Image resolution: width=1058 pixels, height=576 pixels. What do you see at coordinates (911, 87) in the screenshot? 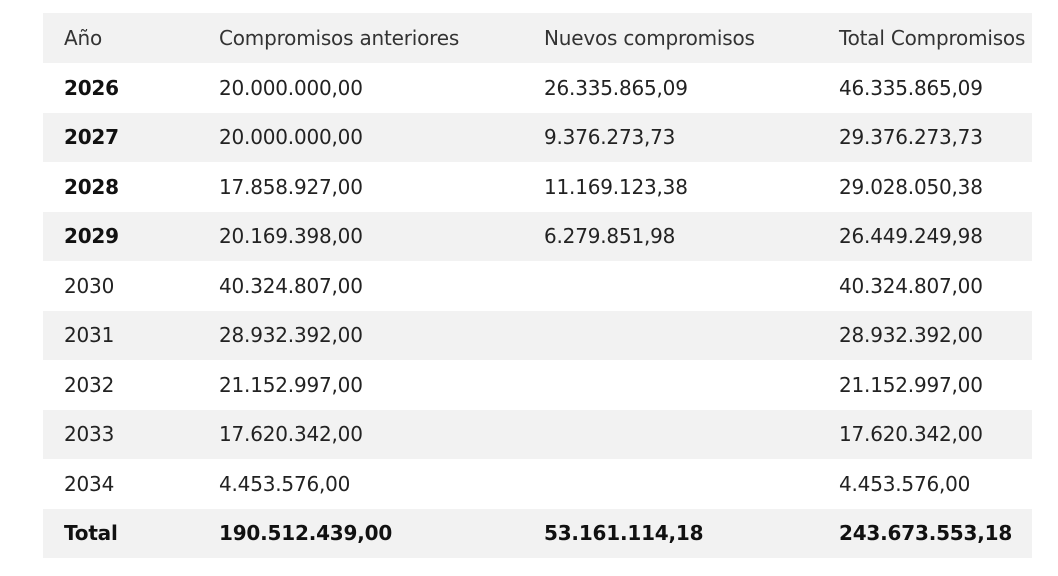
I see `total-commitments-cell: 46.335.865,09` at bounding box center [911, 87].